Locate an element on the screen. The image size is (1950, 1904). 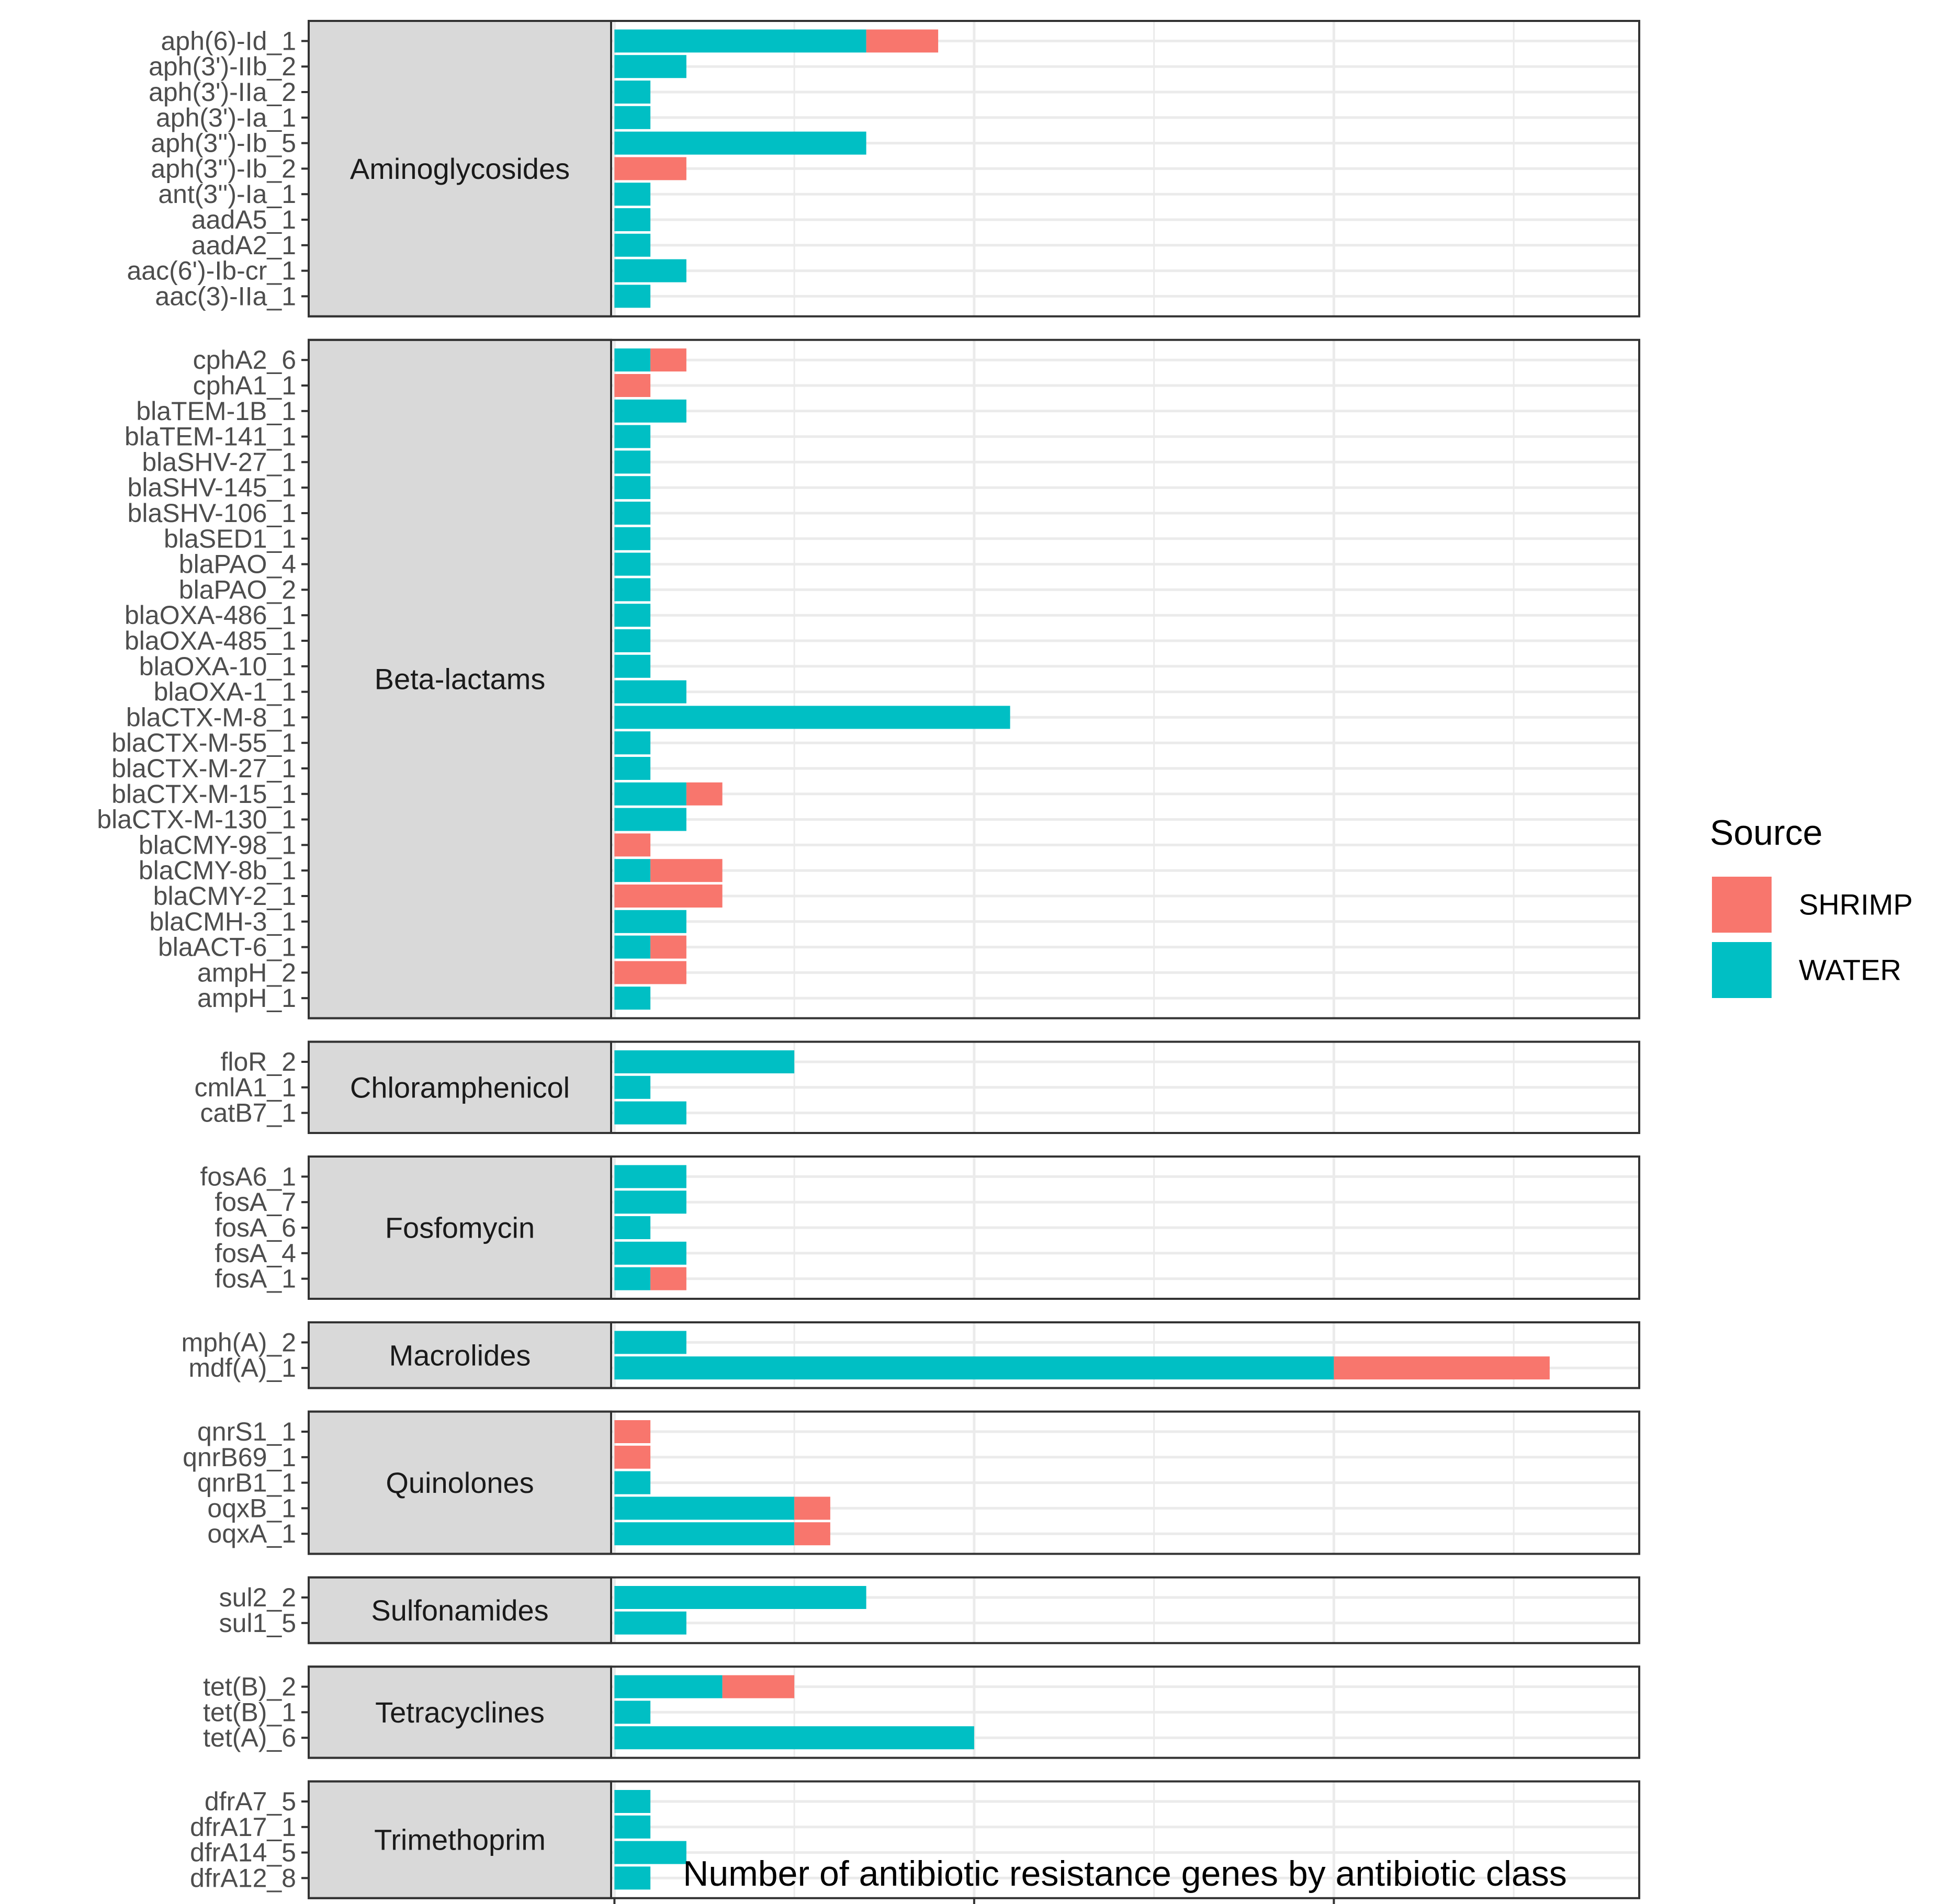
legend-title: Source is located at coordinates (1766, 833).